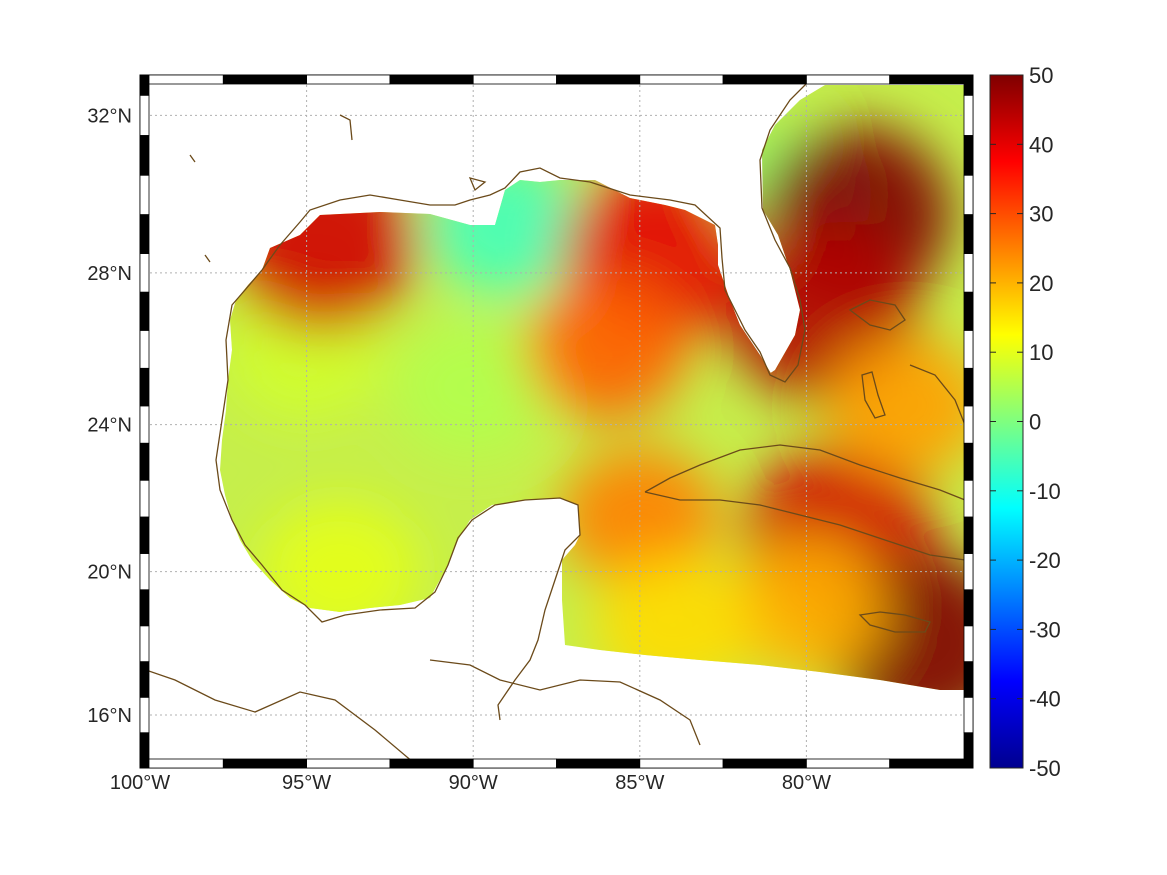  Describe the element at coordinates (894, 622) in the screenshot. I see `coastline-jamaica` at that location.